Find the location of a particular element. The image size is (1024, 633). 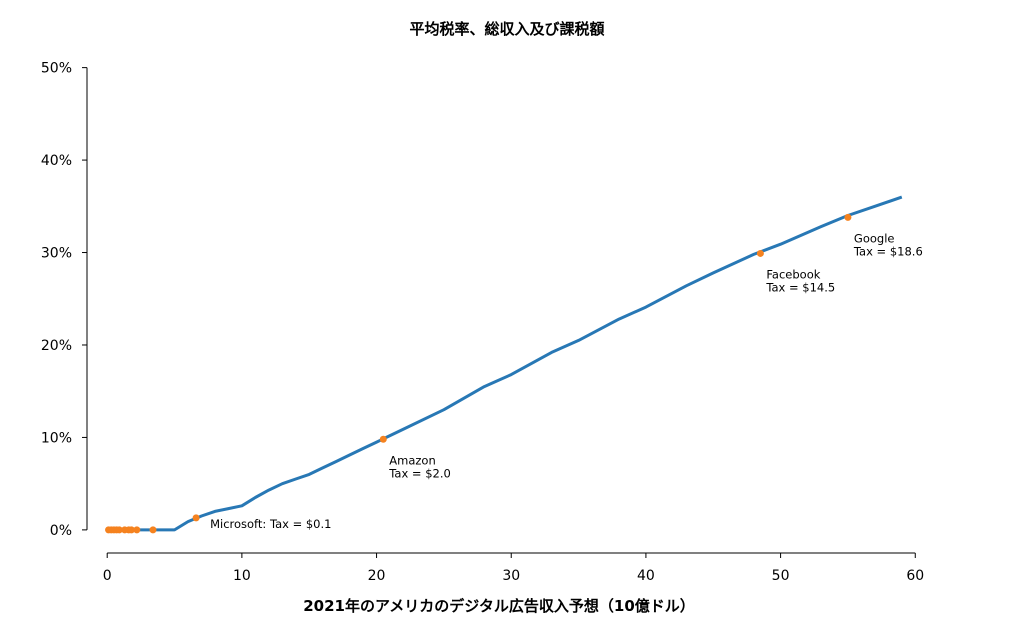

x-tick-label: 30 is located at coordinates (511, 576).